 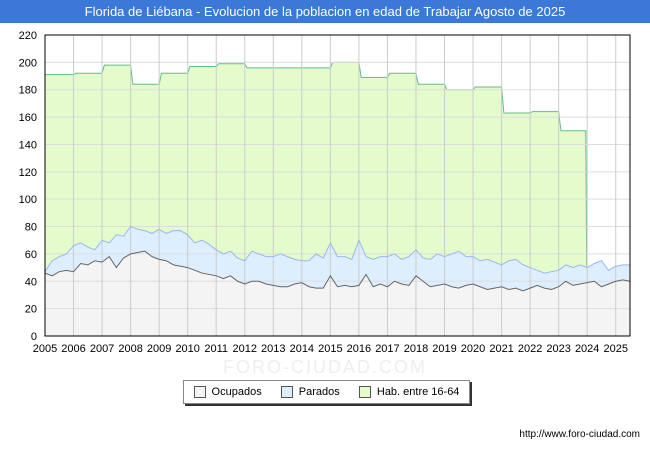 What do you see at coordinates (73, 349) in the screenshot?
I see `x-tick-label: 2006` at bounding box center [73, 349].